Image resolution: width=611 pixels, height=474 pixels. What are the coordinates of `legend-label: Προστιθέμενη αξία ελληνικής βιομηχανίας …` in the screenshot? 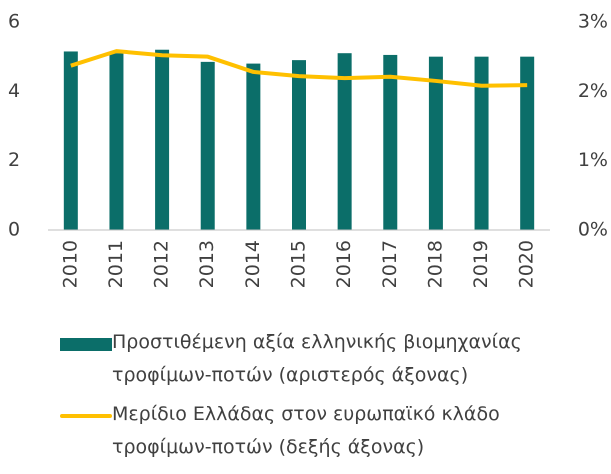 It's located at (317, 358).